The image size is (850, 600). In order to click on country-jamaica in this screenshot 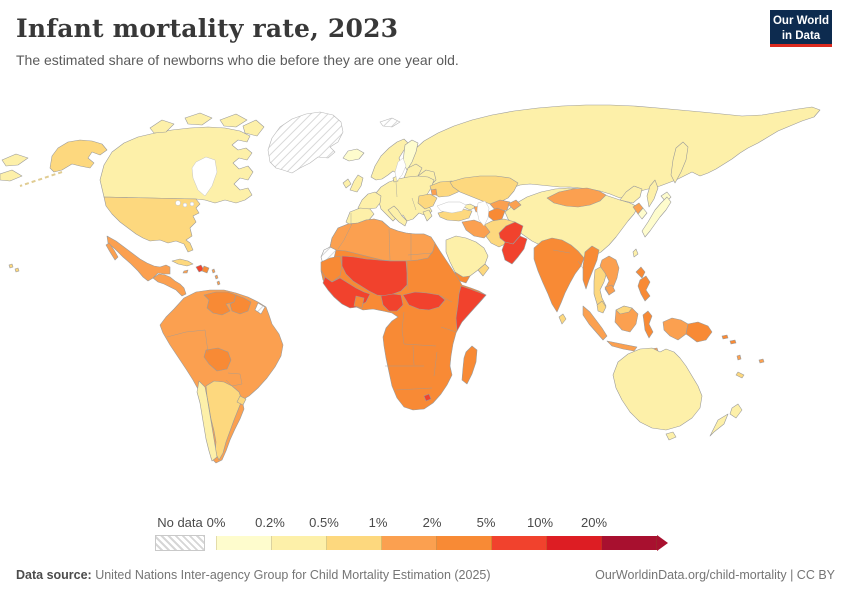, I will do `click(185, 271)`.